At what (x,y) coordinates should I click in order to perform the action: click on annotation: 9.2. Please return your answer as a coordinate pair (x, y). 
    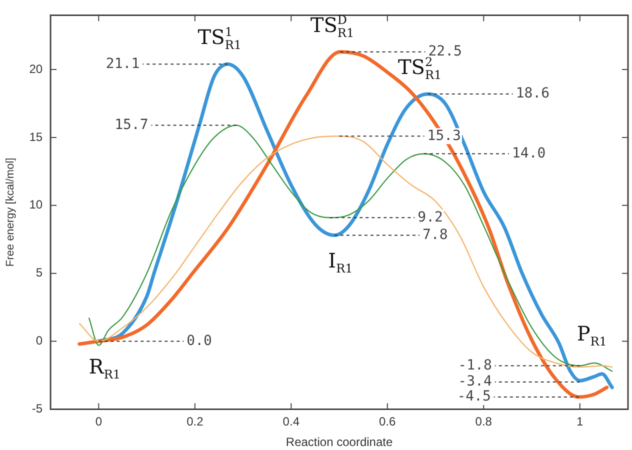
    Looking at the image, I should click on (430, 217).